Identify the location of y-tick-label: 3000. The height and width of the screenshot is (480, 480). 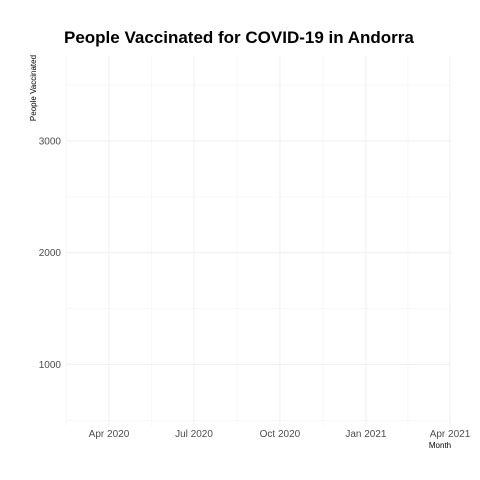
(50, 141).